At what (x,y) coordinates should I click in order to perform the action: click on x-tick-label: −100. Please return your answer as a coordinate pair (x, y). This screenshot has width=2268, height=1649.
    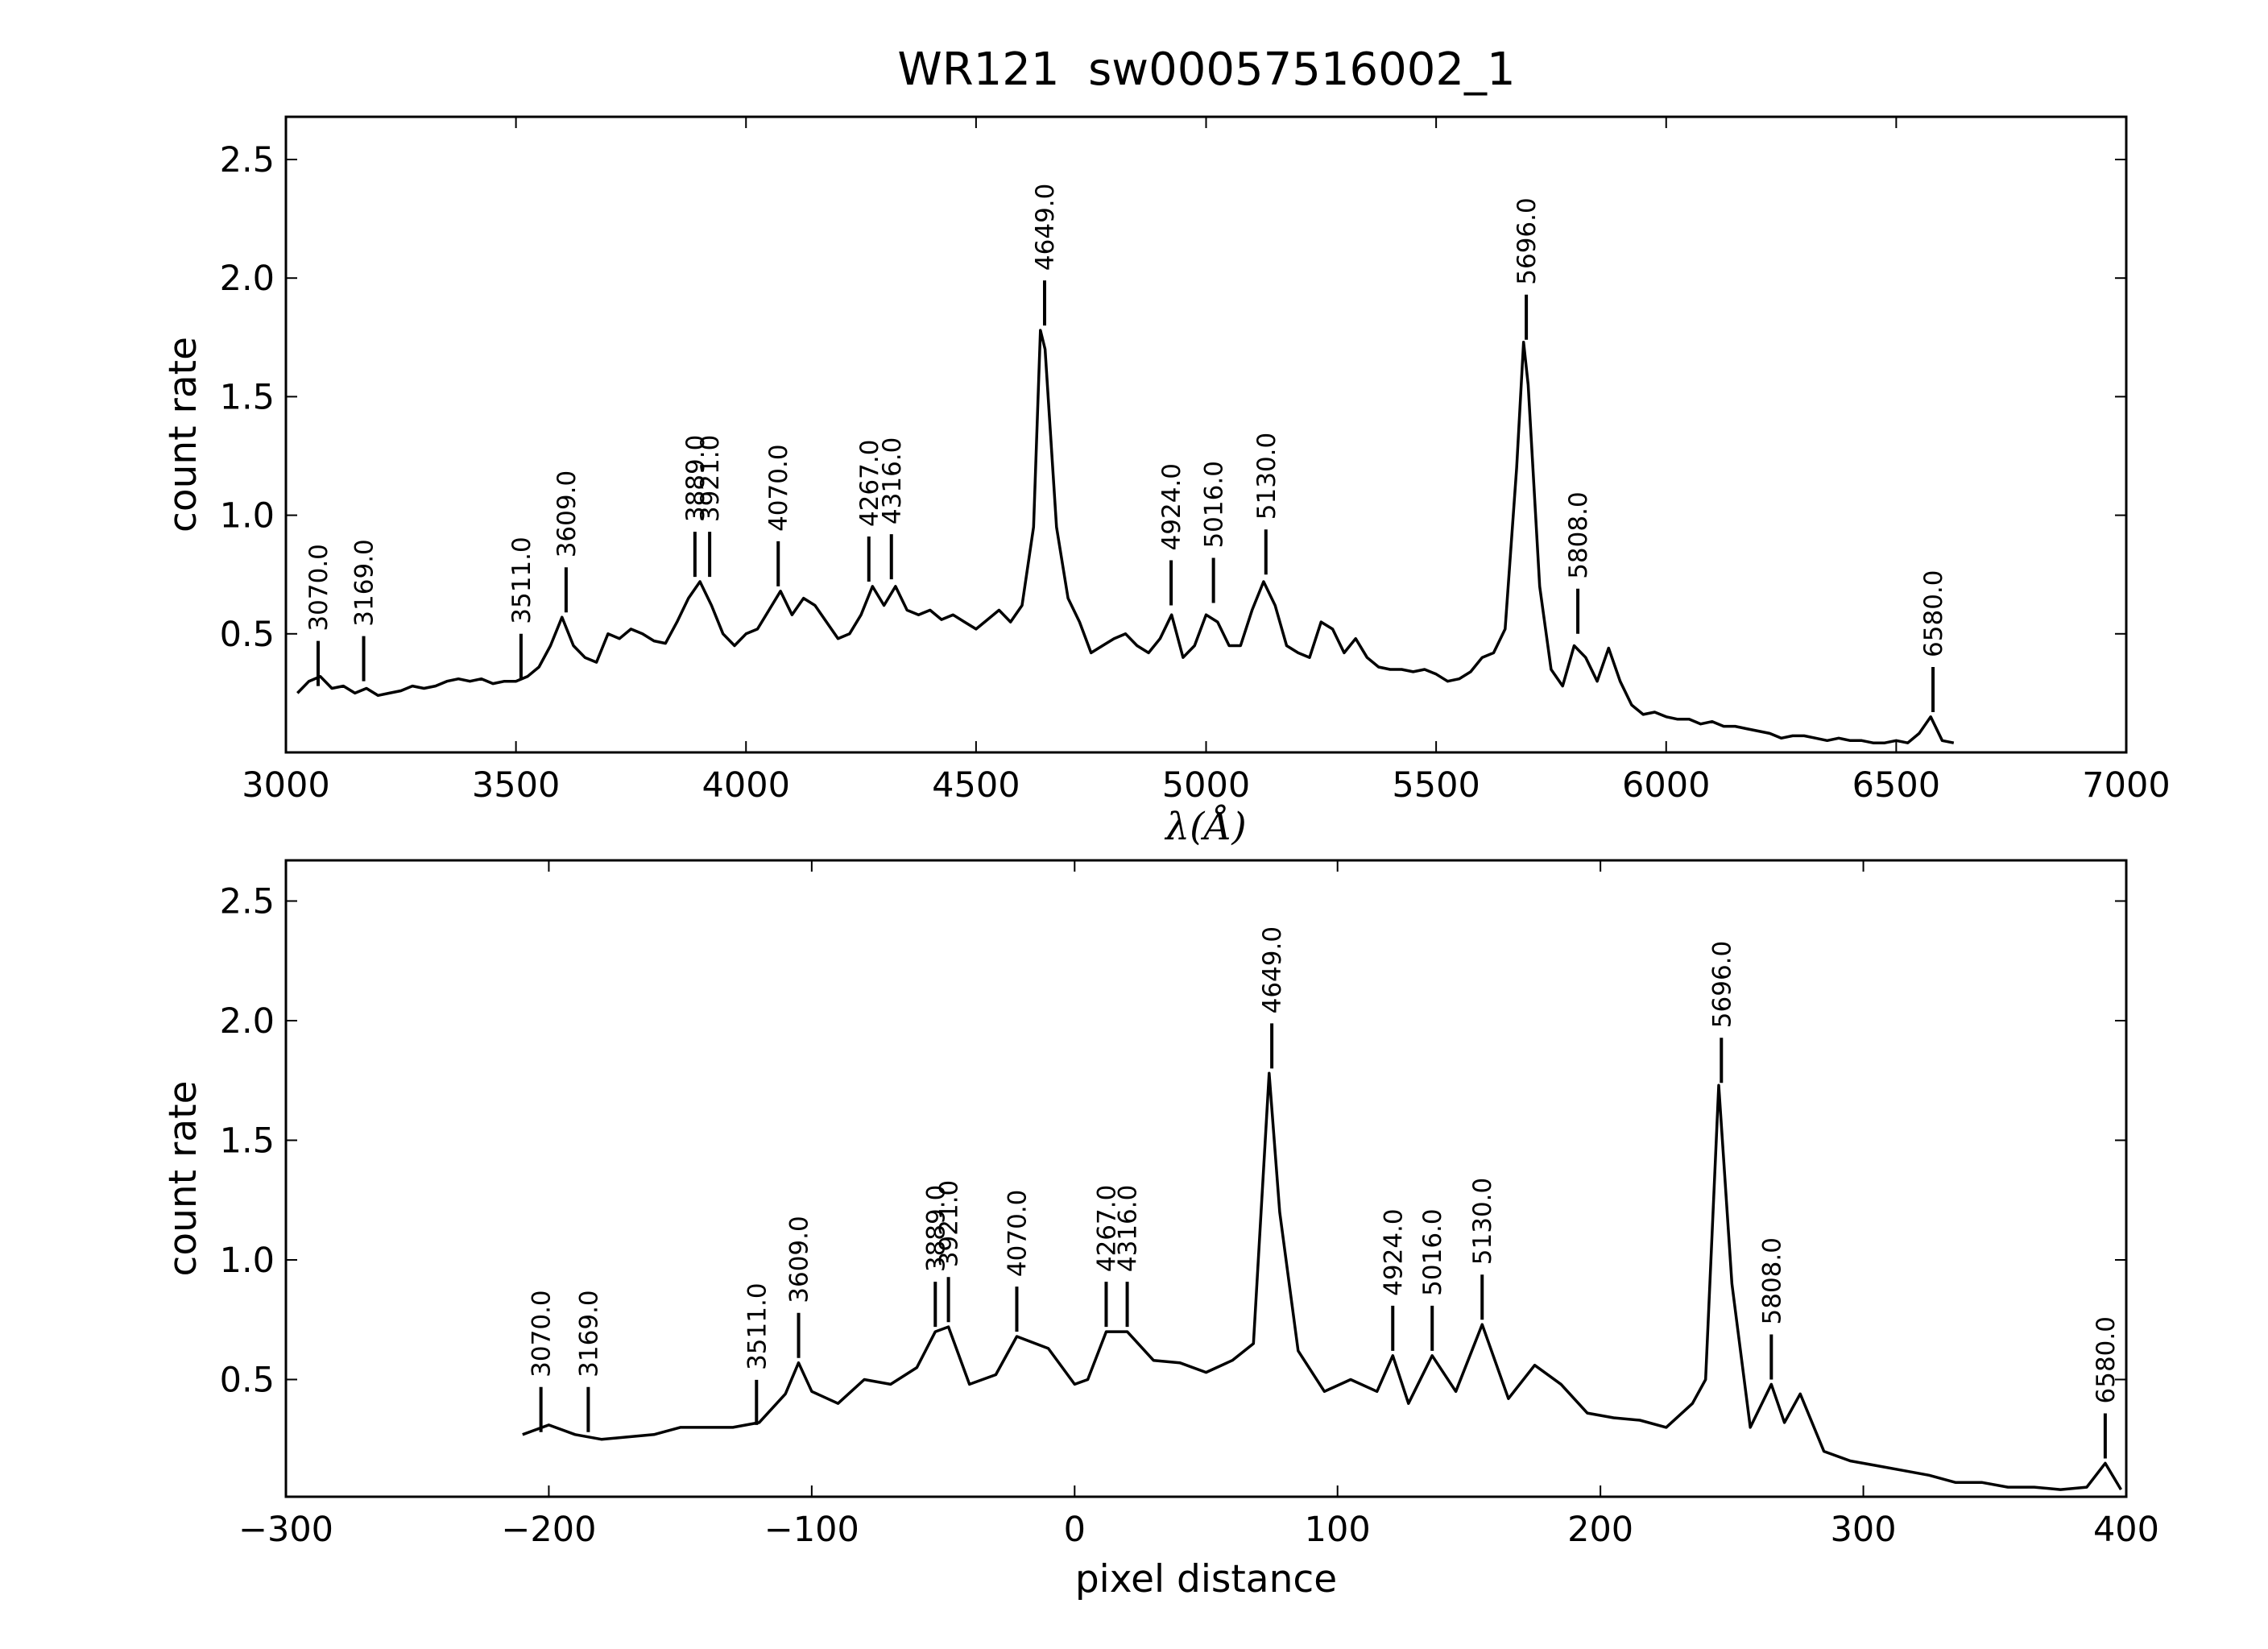
    Looking at the image, I should click on (811, 1530).